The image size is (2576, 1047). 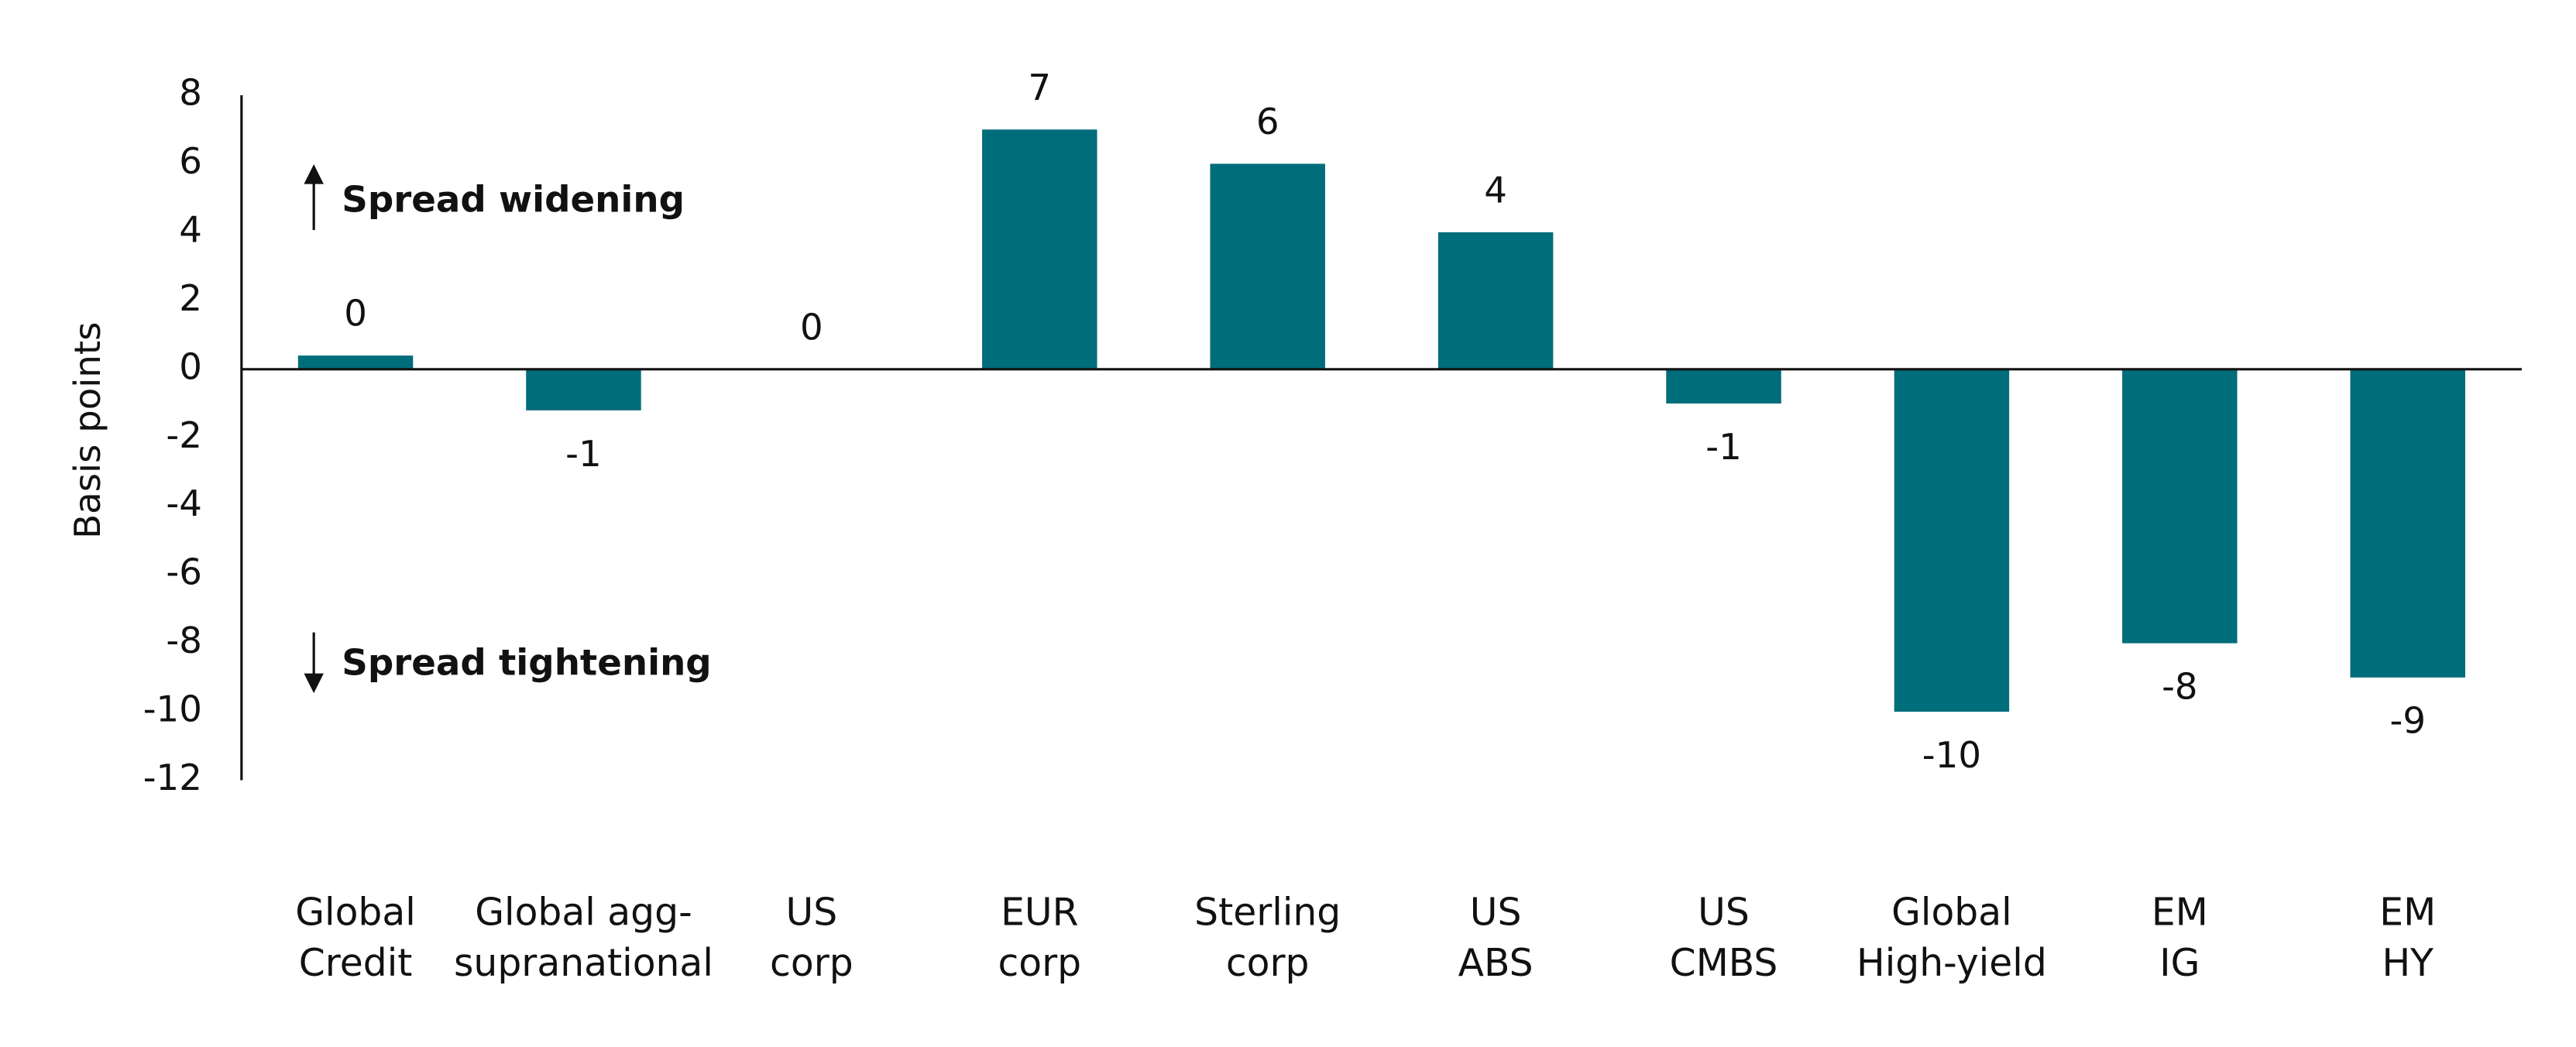 I want to click on x-tick-label-line: Sterling, so click(x=1267, y=912).